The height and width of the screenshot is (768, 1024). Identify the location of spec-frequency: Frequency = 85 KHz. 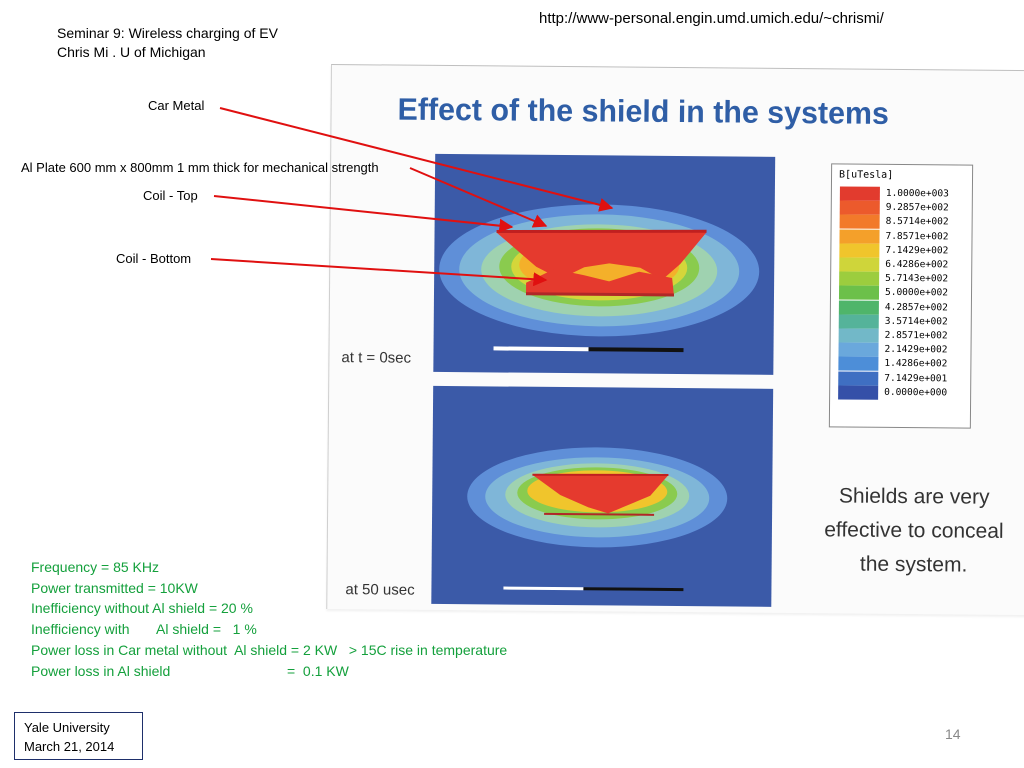
(95, 567).